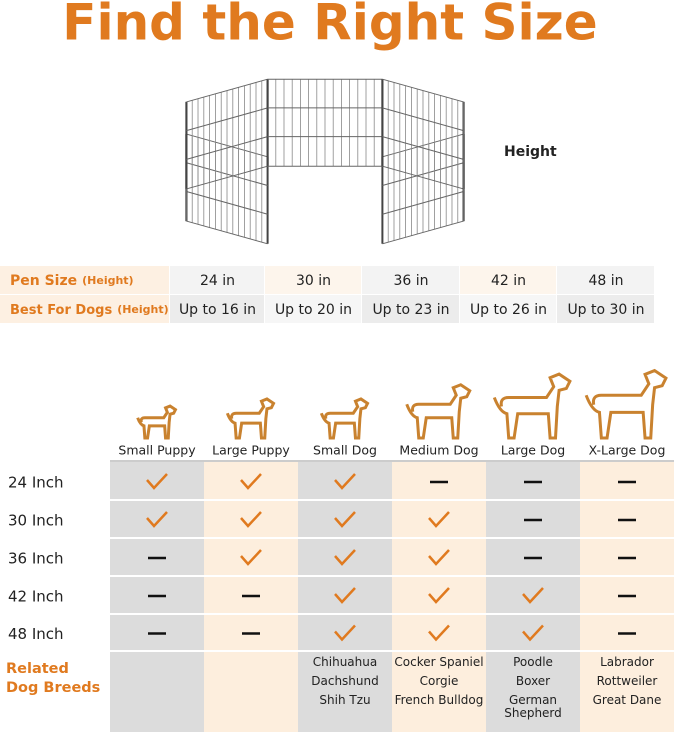  What do you see at coordinates (36, 521) in the screenshot?
I see `row-label: 30 Inch` at bounding box center [36, 521].